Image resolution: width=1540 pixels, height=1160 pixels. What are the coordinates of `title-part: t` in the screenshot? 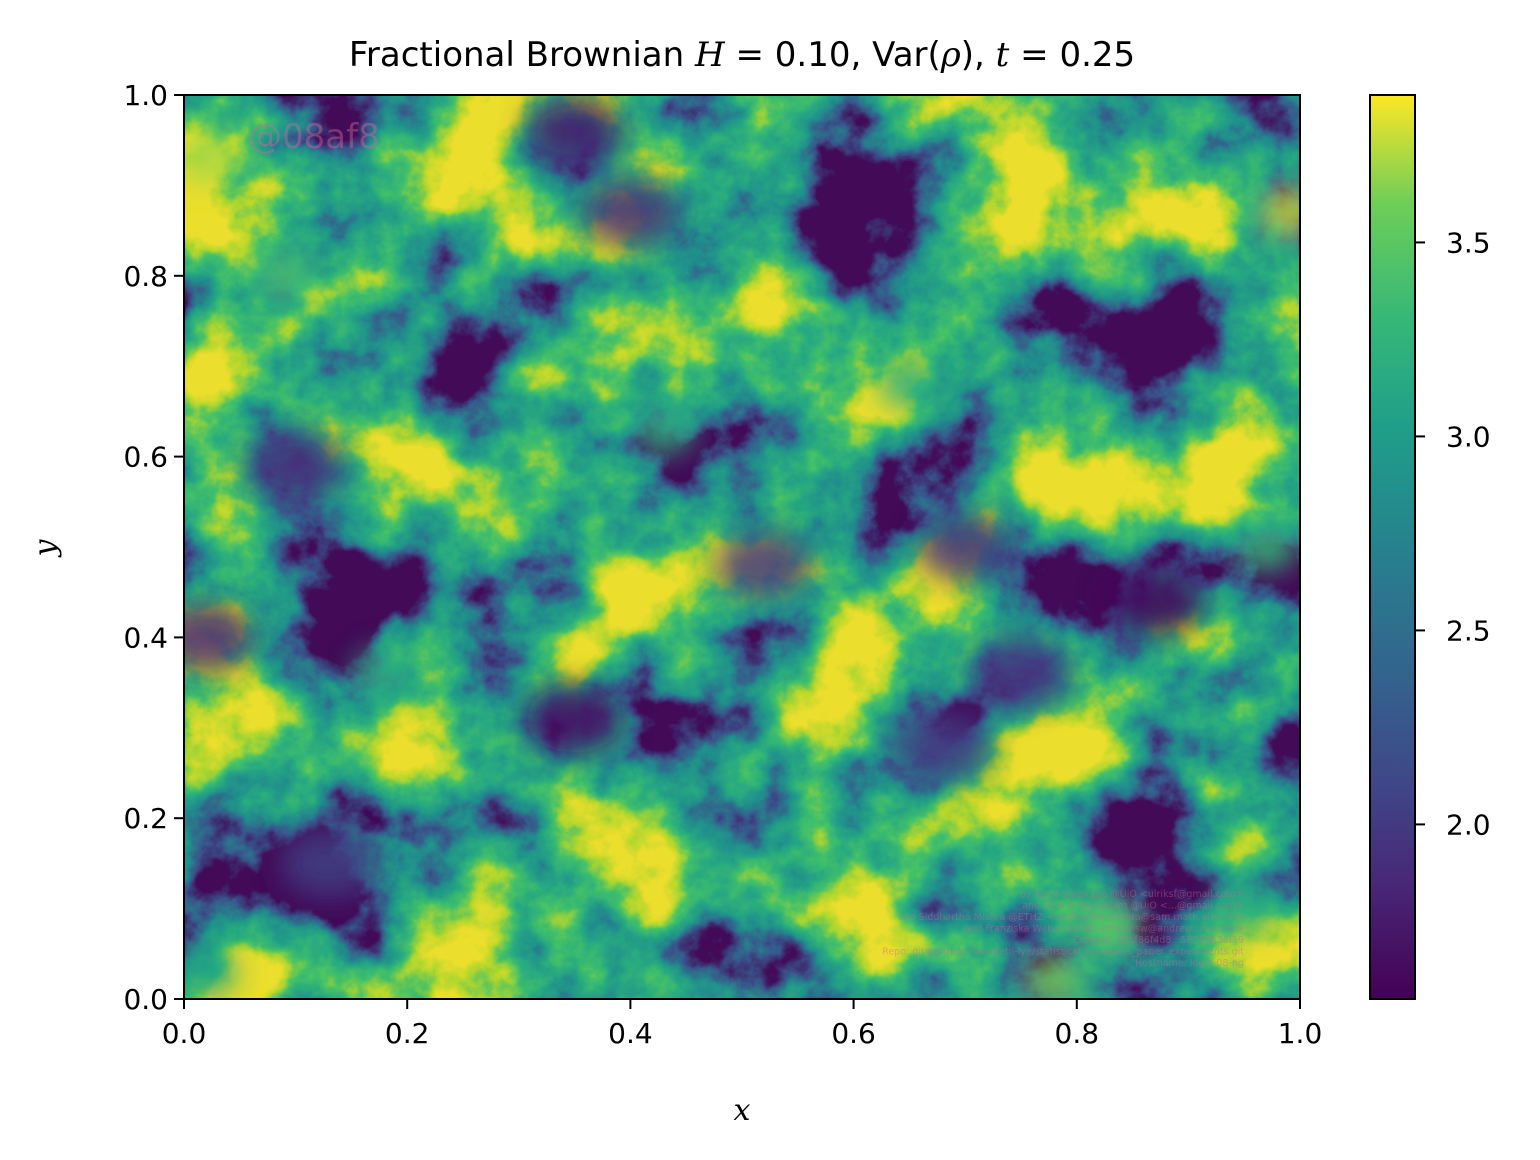 It's located at (1003, 55).